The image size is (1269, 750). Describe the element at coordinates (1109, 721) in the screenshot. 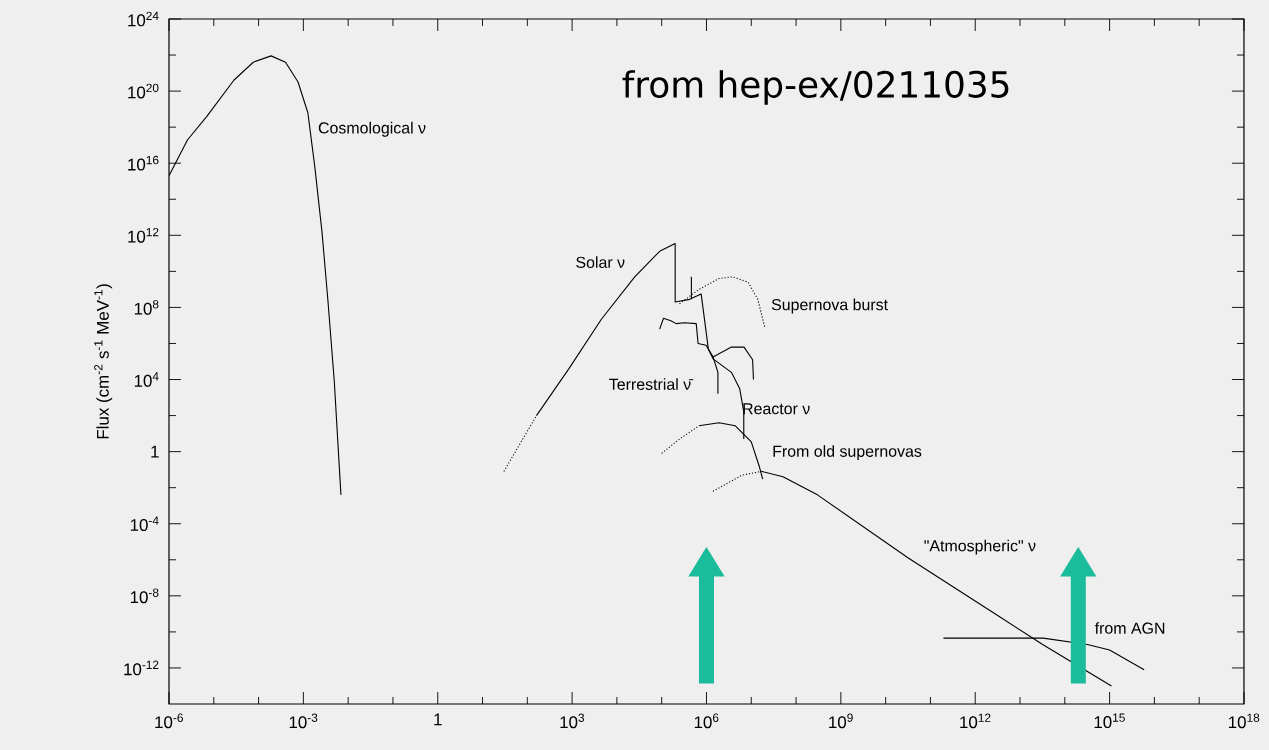

I see `x-tick-label: 10$^{15}$` at that location.